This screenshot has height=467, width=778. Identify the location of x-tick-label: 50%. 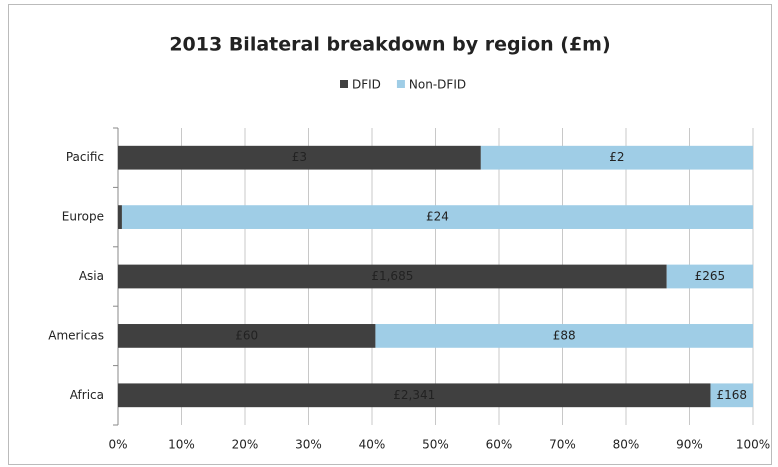
(435, 445).